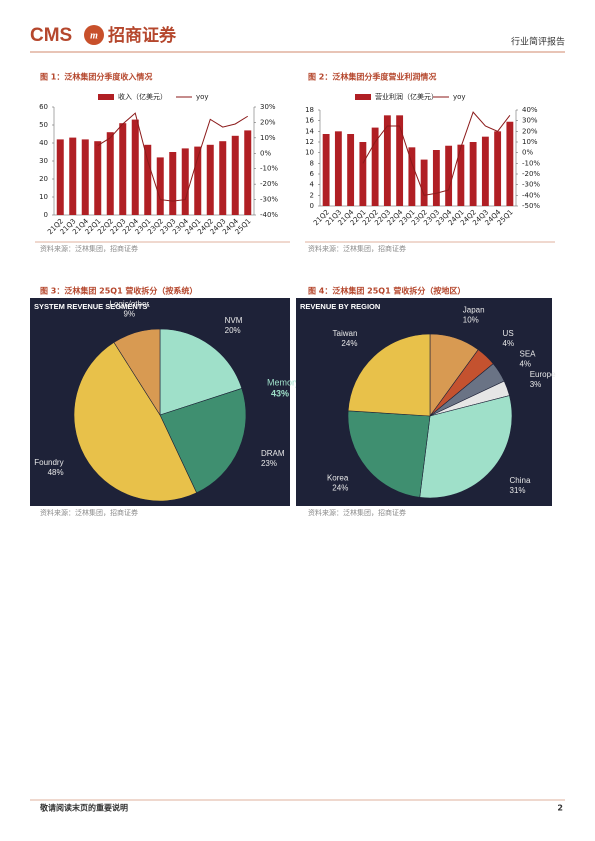  I want to click on figure-caption: 图 3：泛林集团 25Q1 营收拆分（按系统）, so click(118, 291).